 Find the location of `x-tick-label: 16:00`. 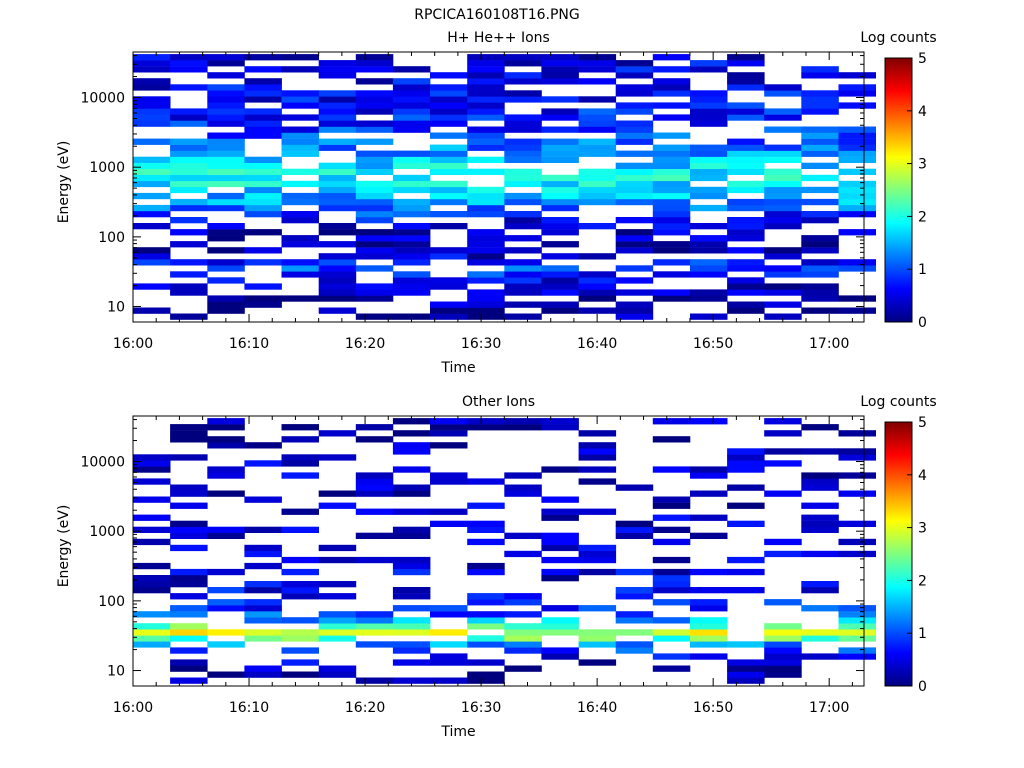

x-tick-label: 16:00 is located at coordinates (133, 344).